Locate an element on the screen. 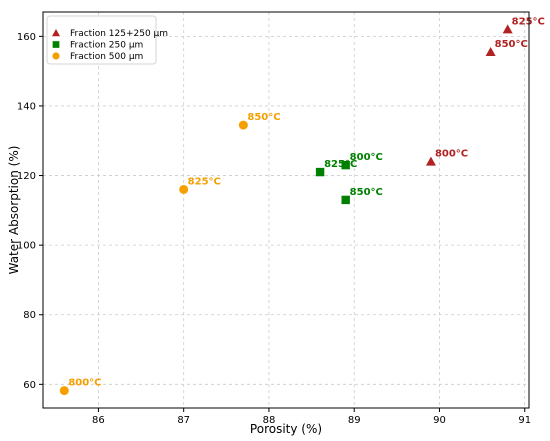 The width and height of the screenshot is (550, 441). y-tick-label: 140 is located at coordinates (26, 106).